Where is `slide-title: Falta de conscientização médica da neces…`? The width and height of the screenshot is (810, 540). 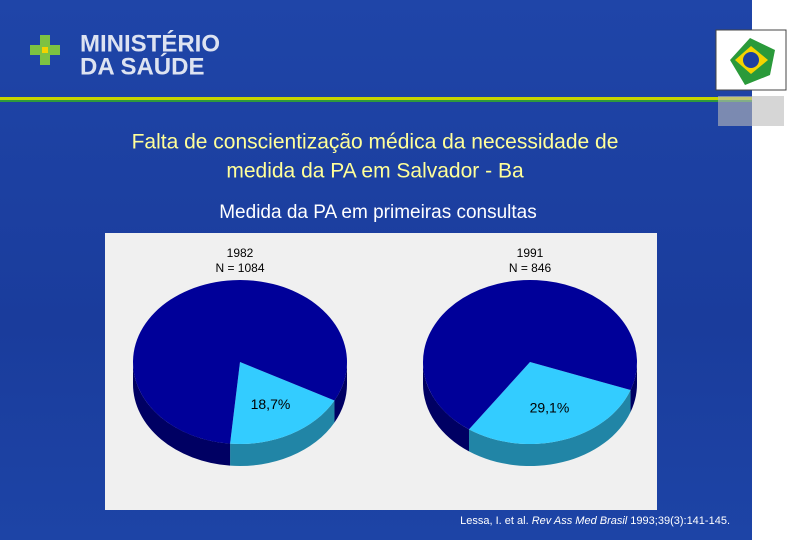
slide-title: Falta de conscientização médica da neces… is located at coordinates (375, 142).